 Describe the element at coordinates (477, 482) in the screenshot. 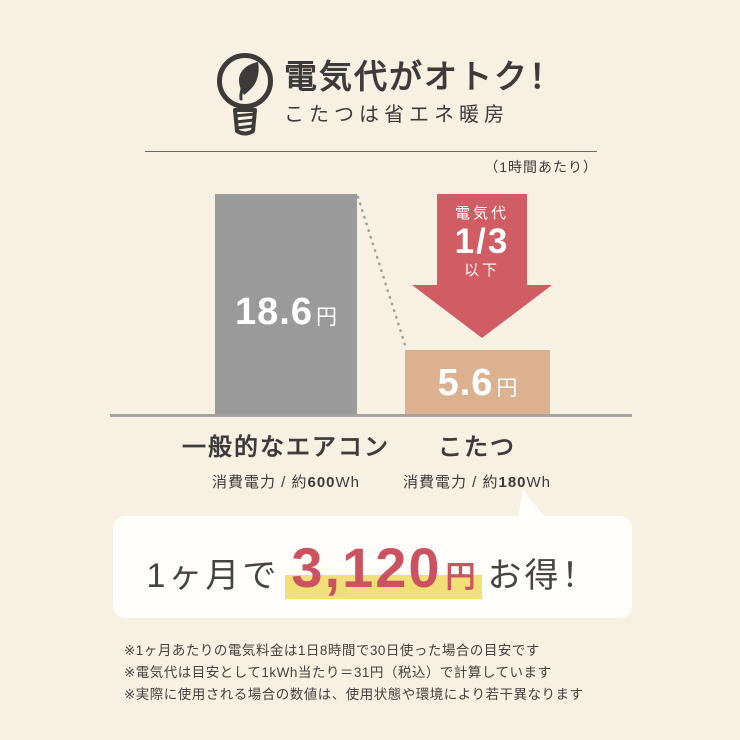

I see `category-kotatsu-power: 消費電力 / 約180Wh` at that location.